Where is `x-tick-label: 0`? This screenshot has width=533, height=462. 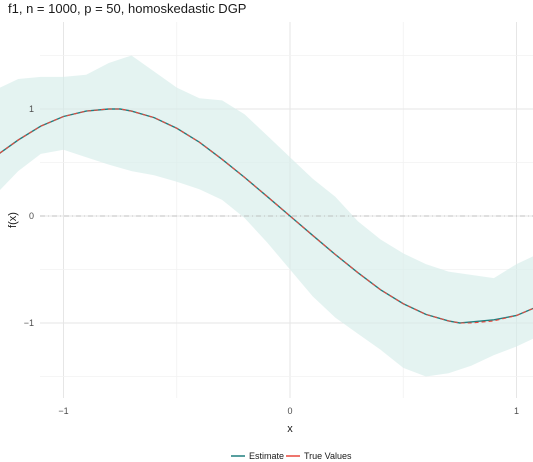
x-tick-label: 0 is located at coordinates (289, 411).